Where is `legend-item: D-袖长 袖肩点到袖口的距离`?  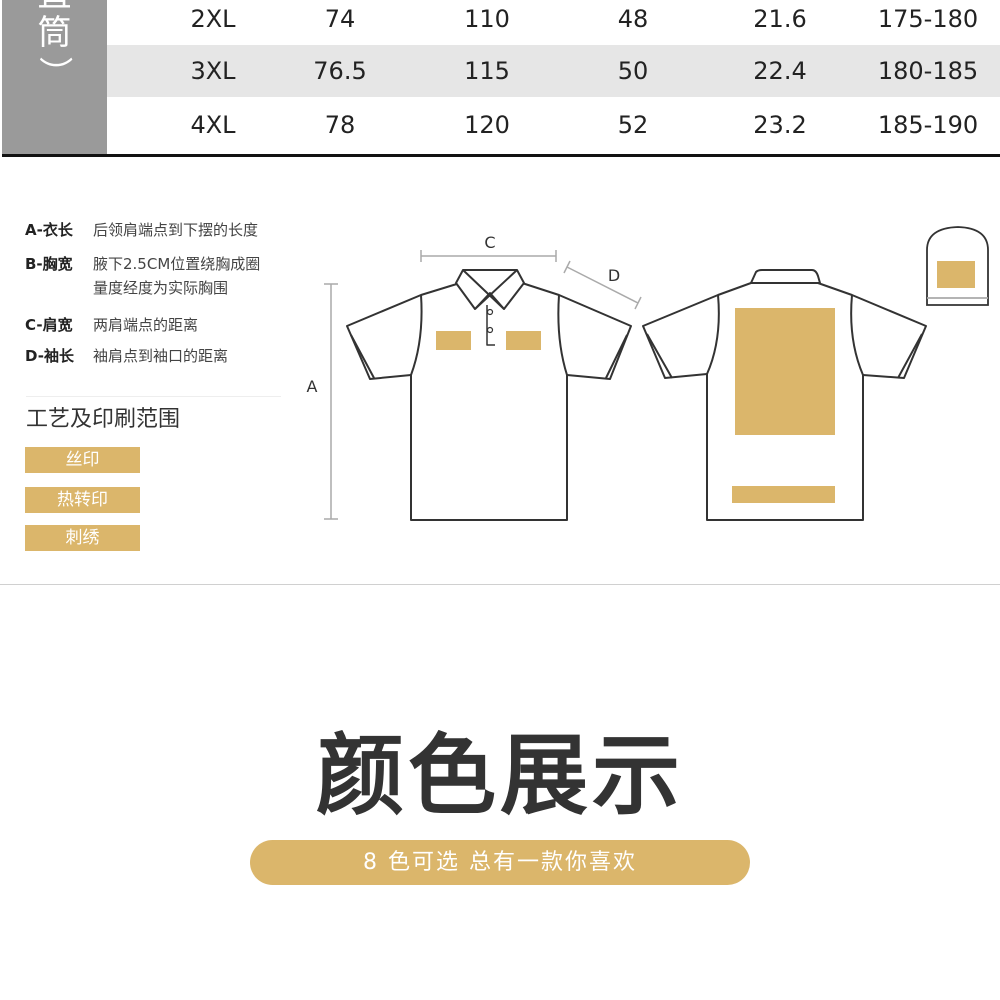 legend-item: D-袖长 袖肩点到袖口的距离 is located at coordinates (126, 355).